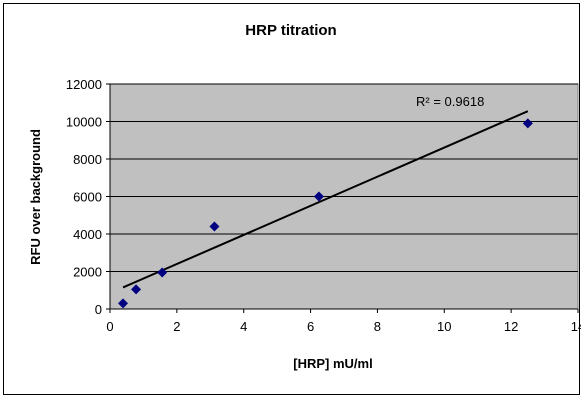 The width and height of the screenshot is (585, 401). What do you see at coordinates (84, 84) in the screenshot?
I see `y-tick-label-12000: 12000` at bounding box center [84, 84].